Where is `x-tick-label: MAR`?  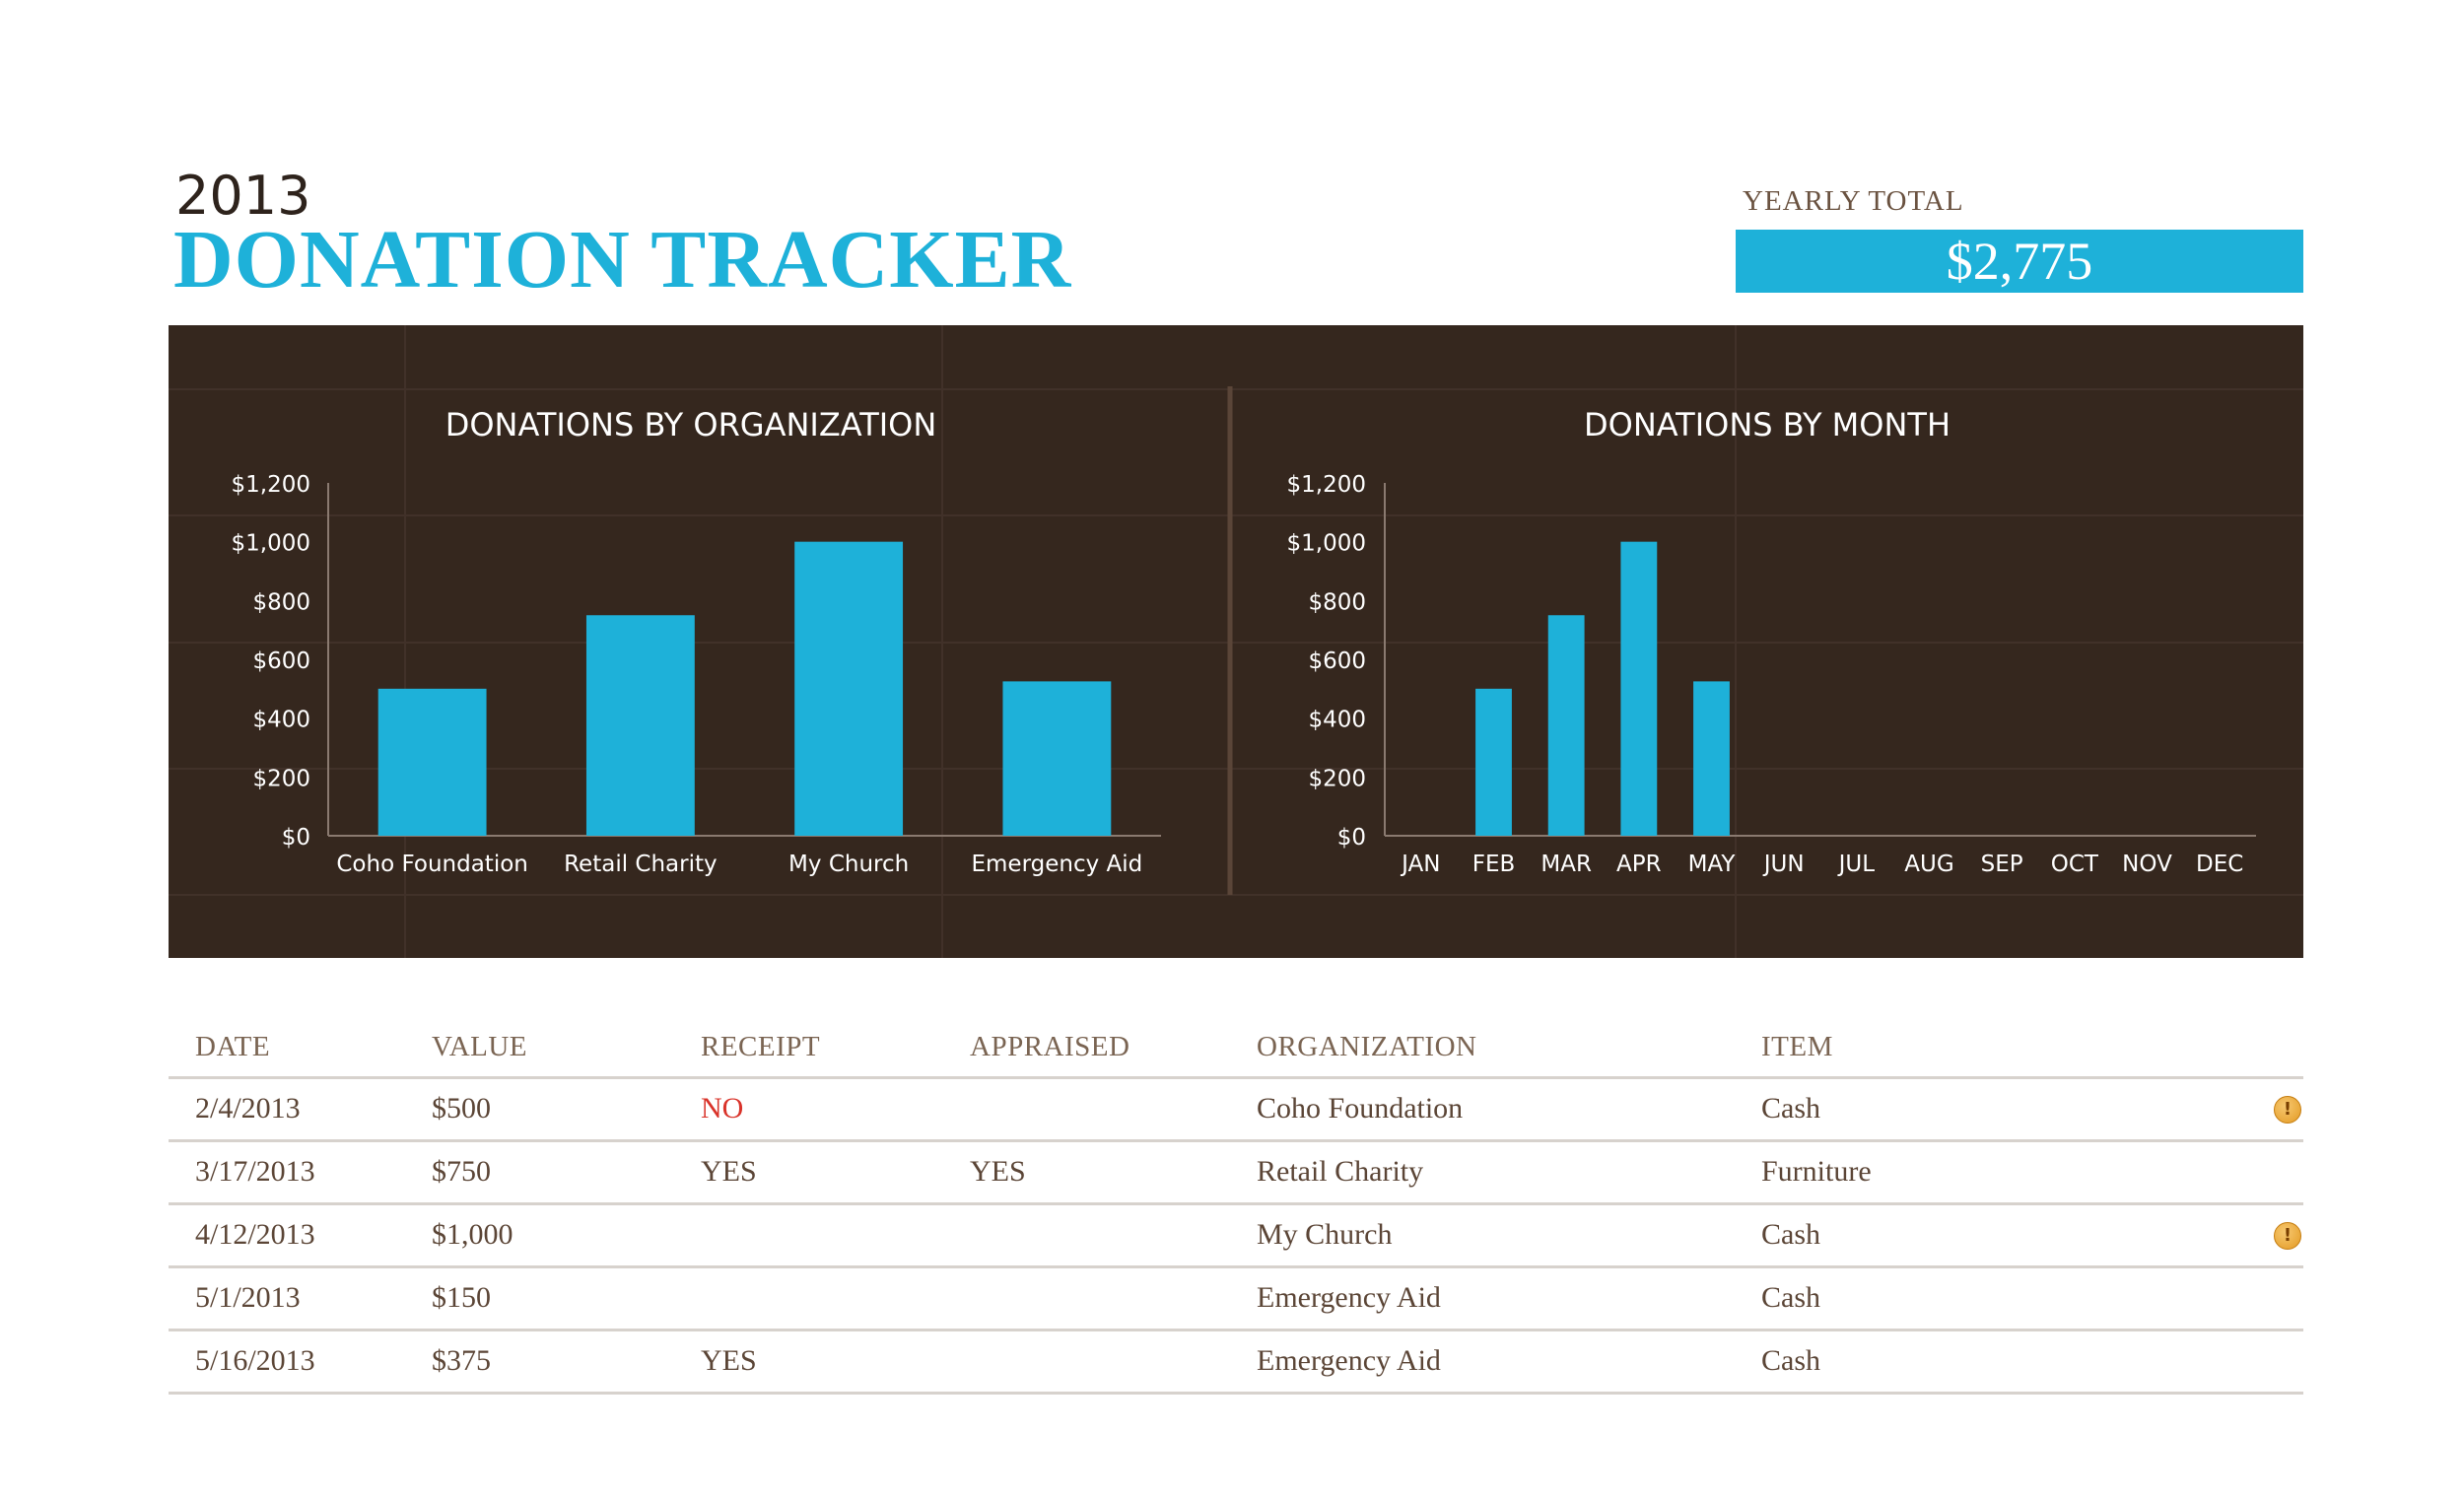
x-tick-label: MAR is located at coordinates (1566, 864).